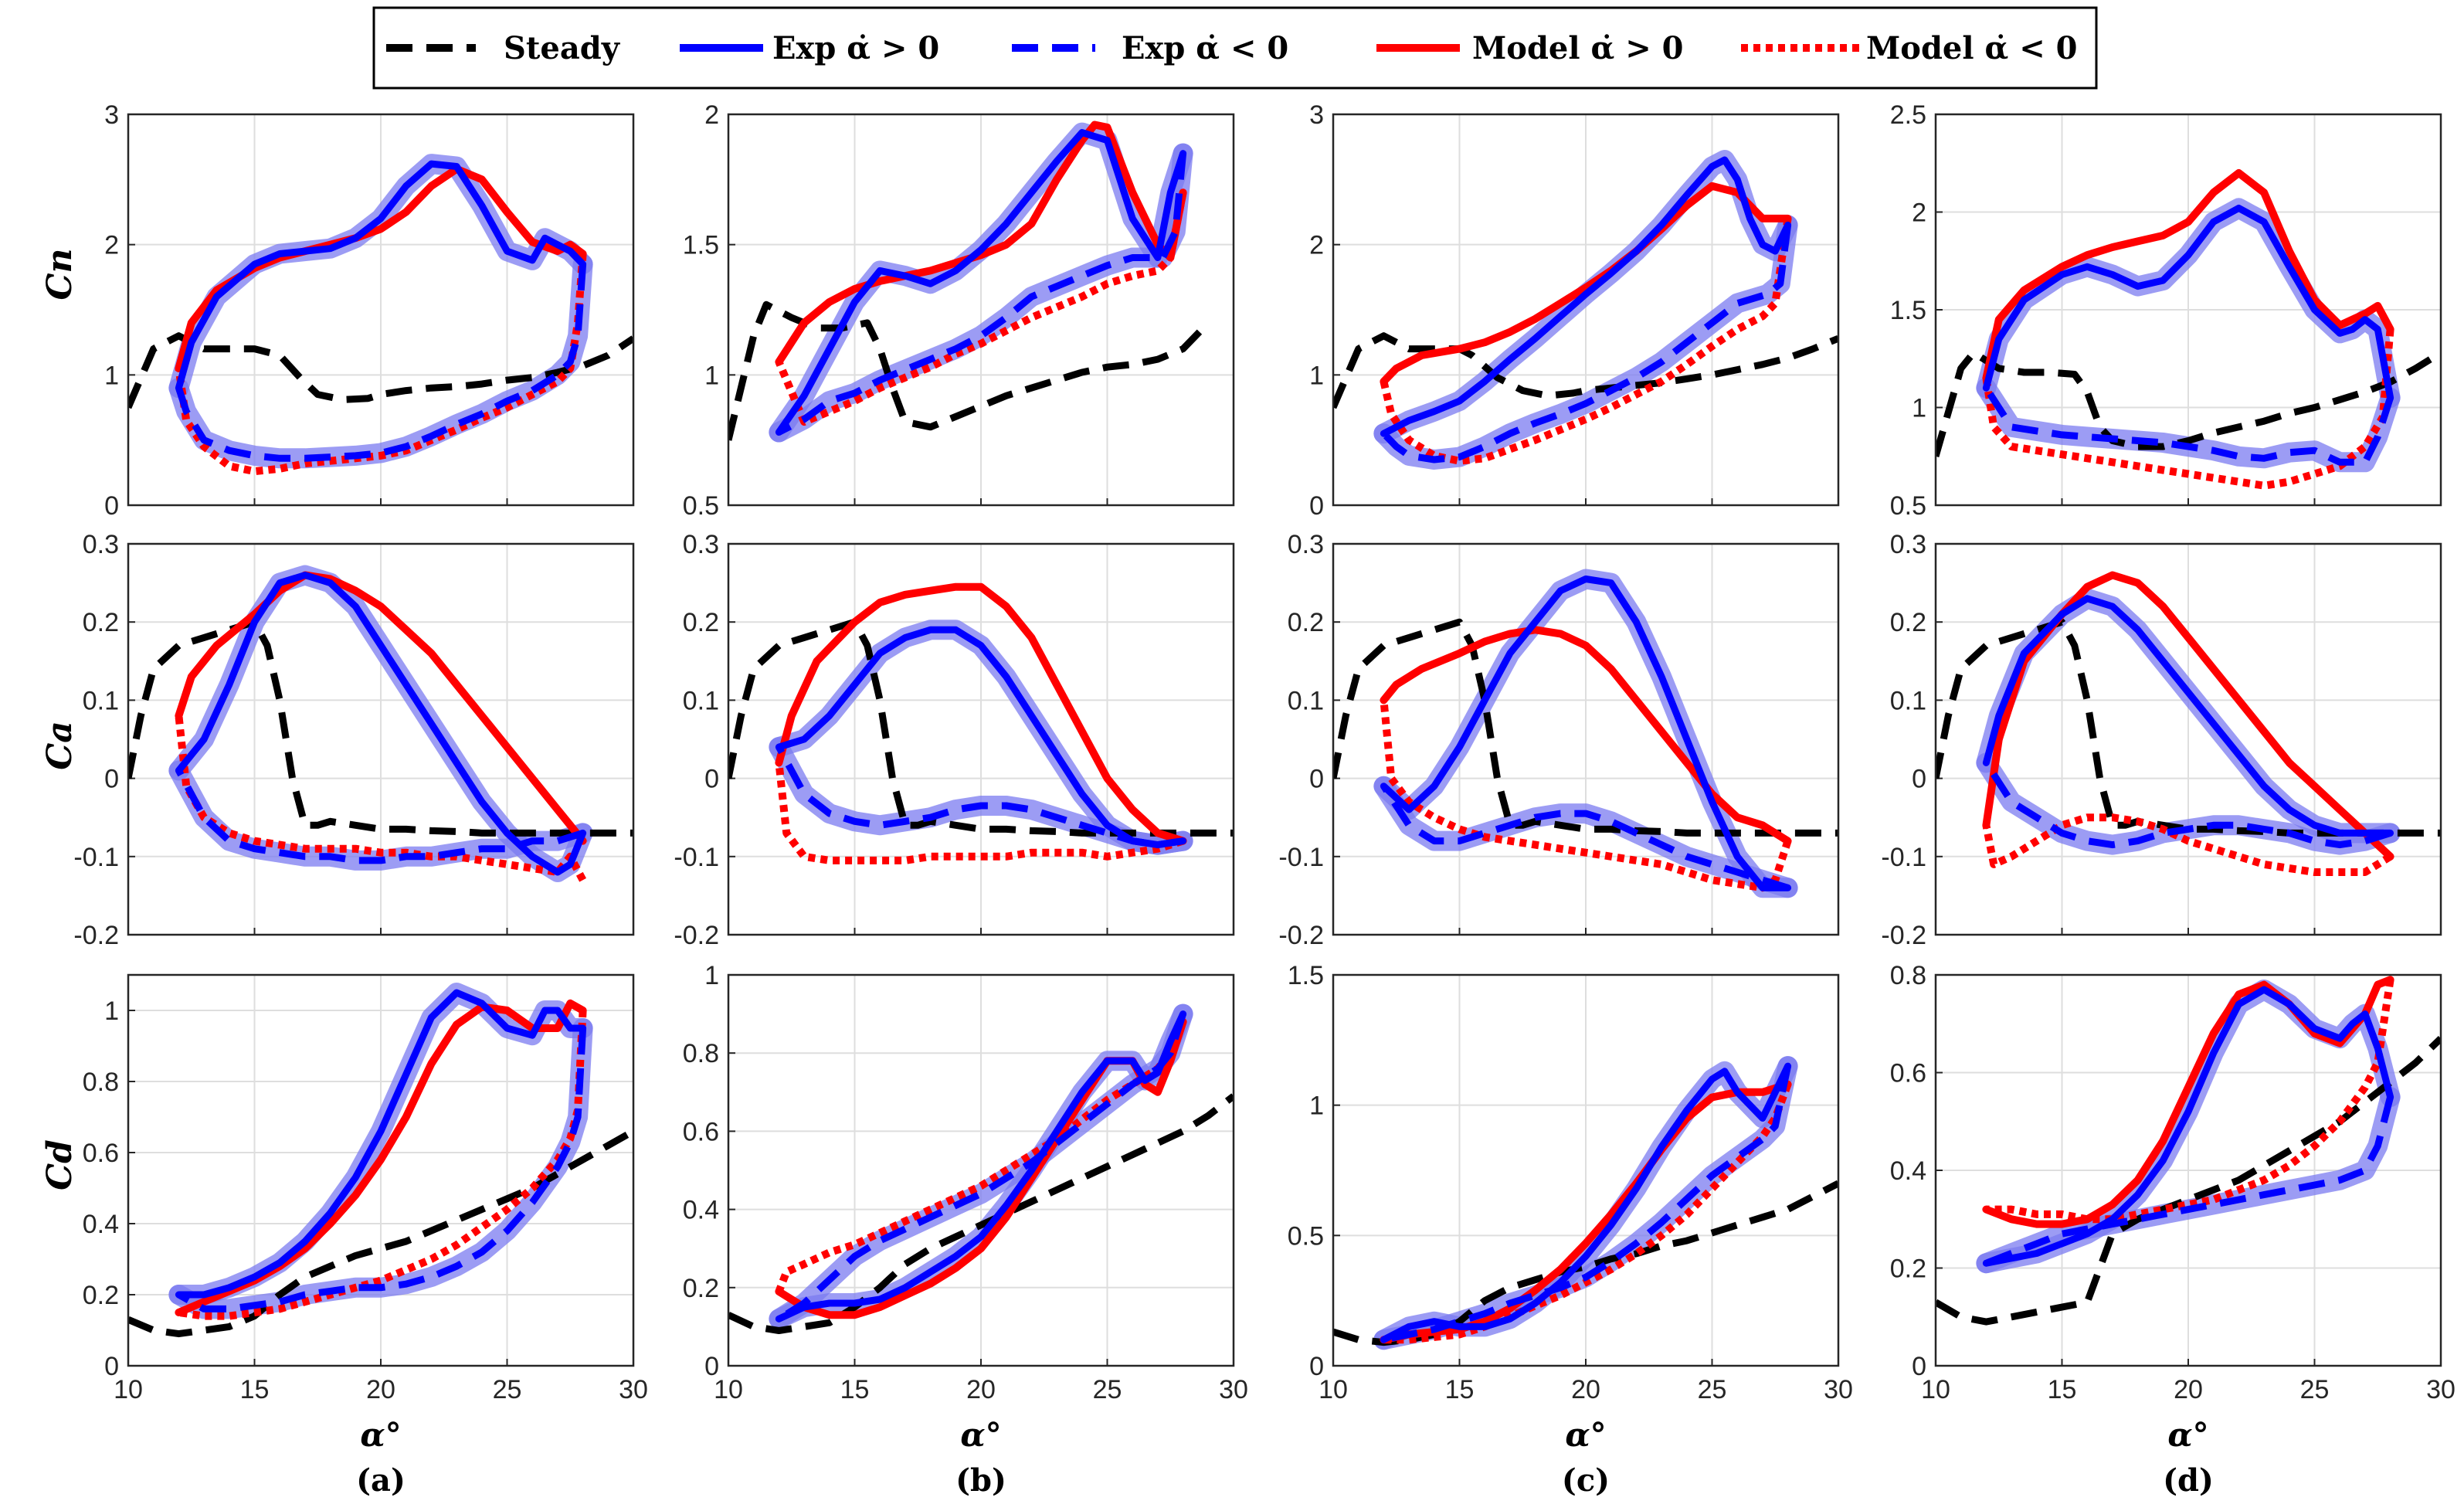 This screenshot has width=2464, height=1511. I want to click on x-tick-label: 30, so click(1839, 1390).